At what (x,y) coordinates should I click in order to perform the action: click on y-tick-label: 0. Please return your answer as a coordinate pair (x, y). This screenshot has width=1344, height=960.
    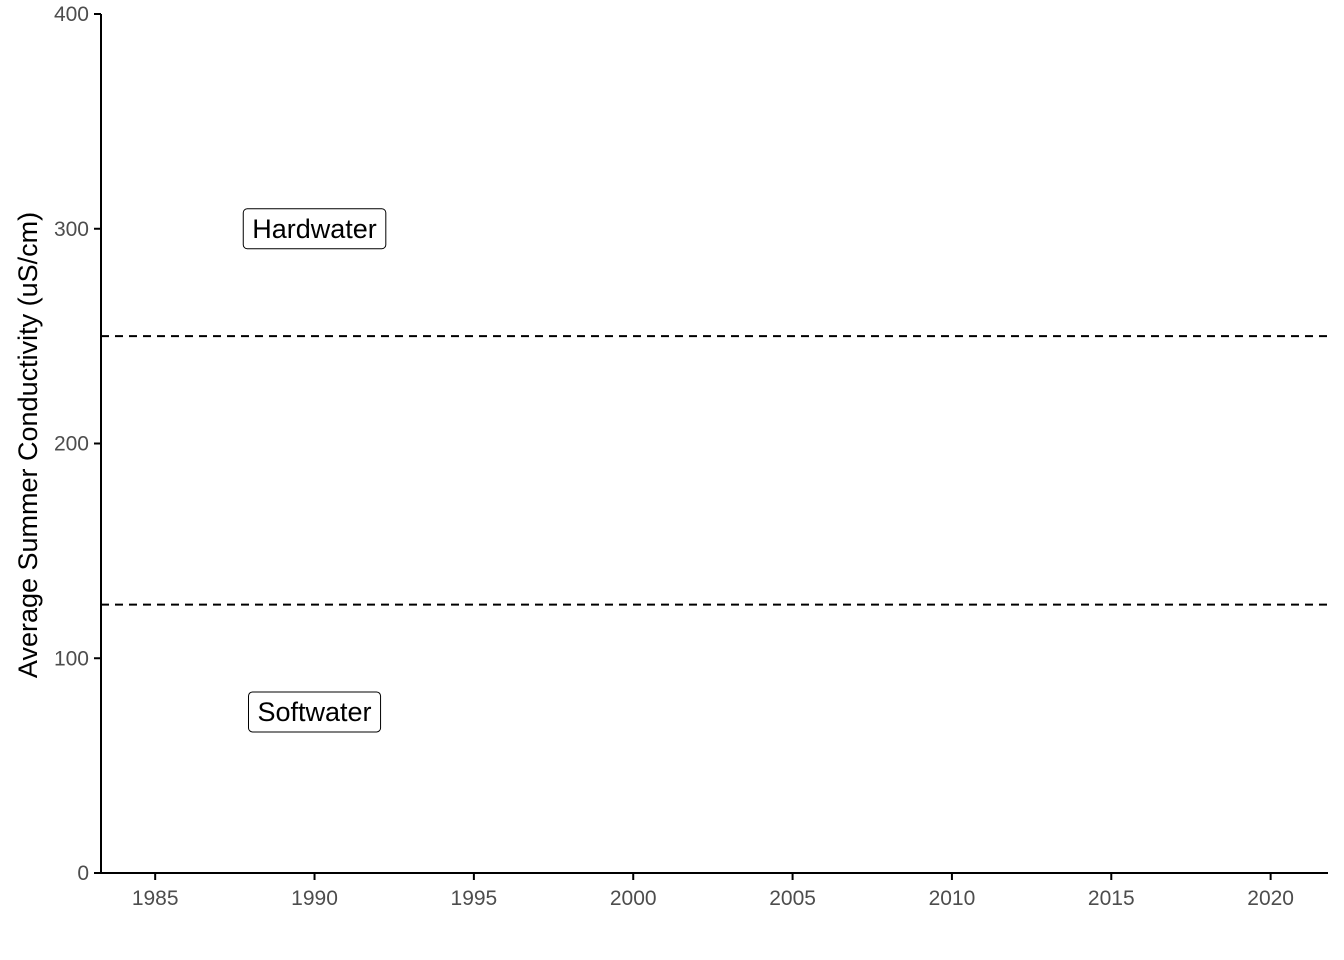
    Looking at the image, I should click on (83, 873).